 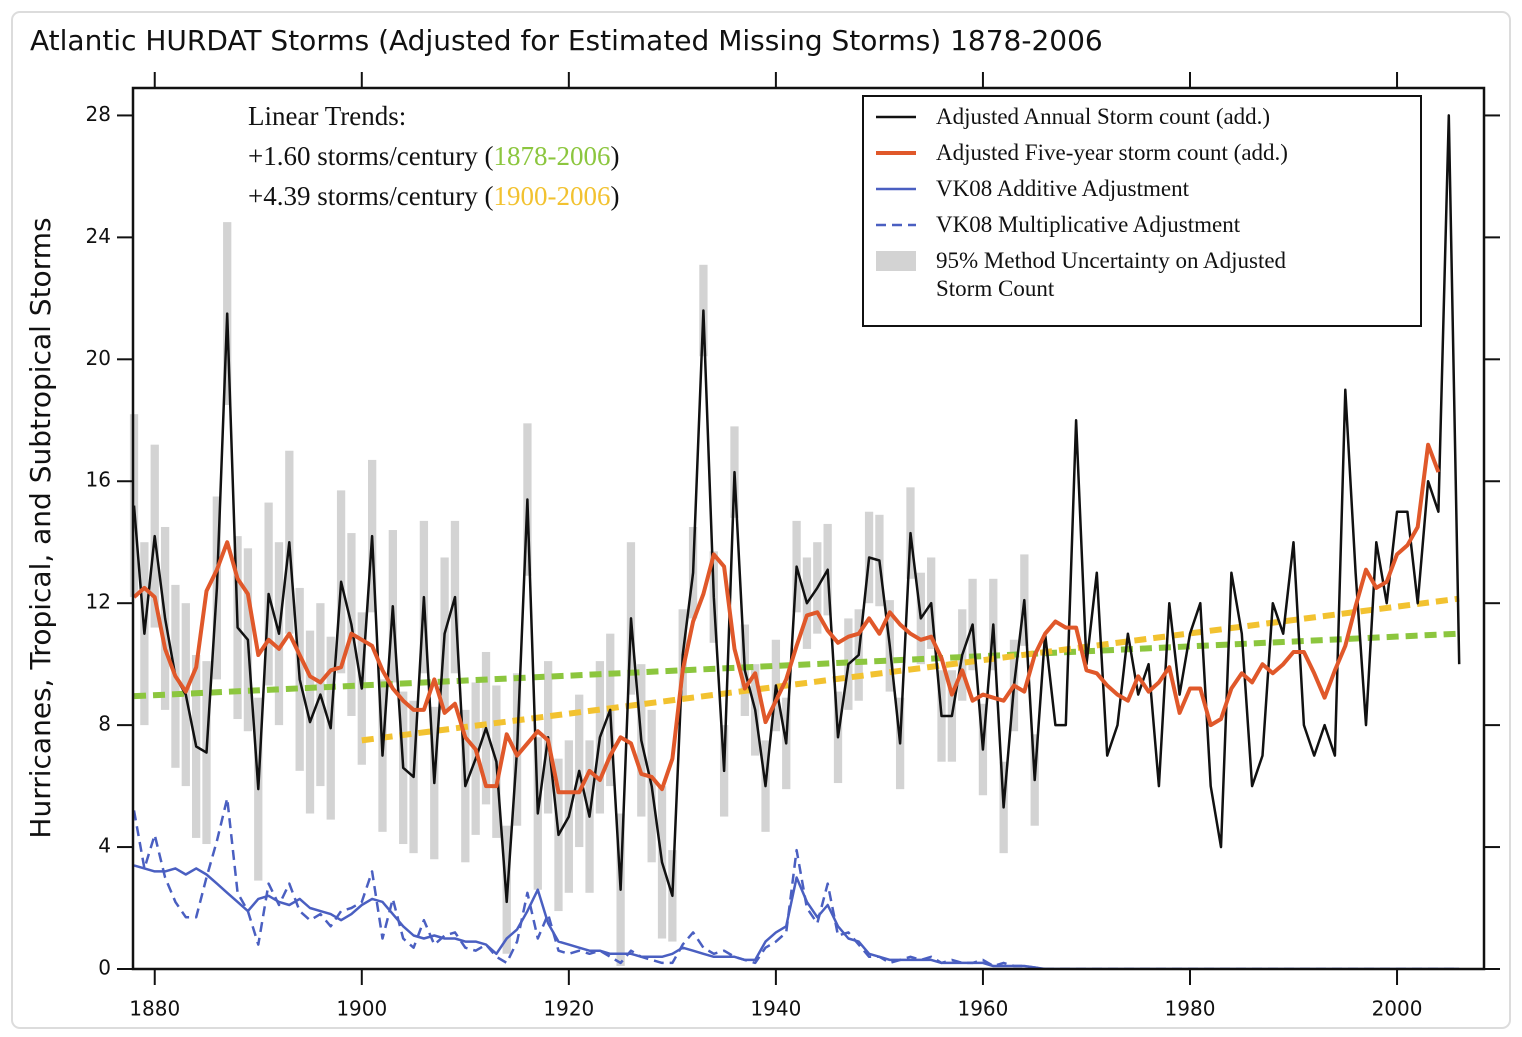 What do you see at coordinates (1112, 152) in the screenshot?
I see `legend-label: Adjusted Five-year storm count (add.)` at bounding box center [1112, 152].